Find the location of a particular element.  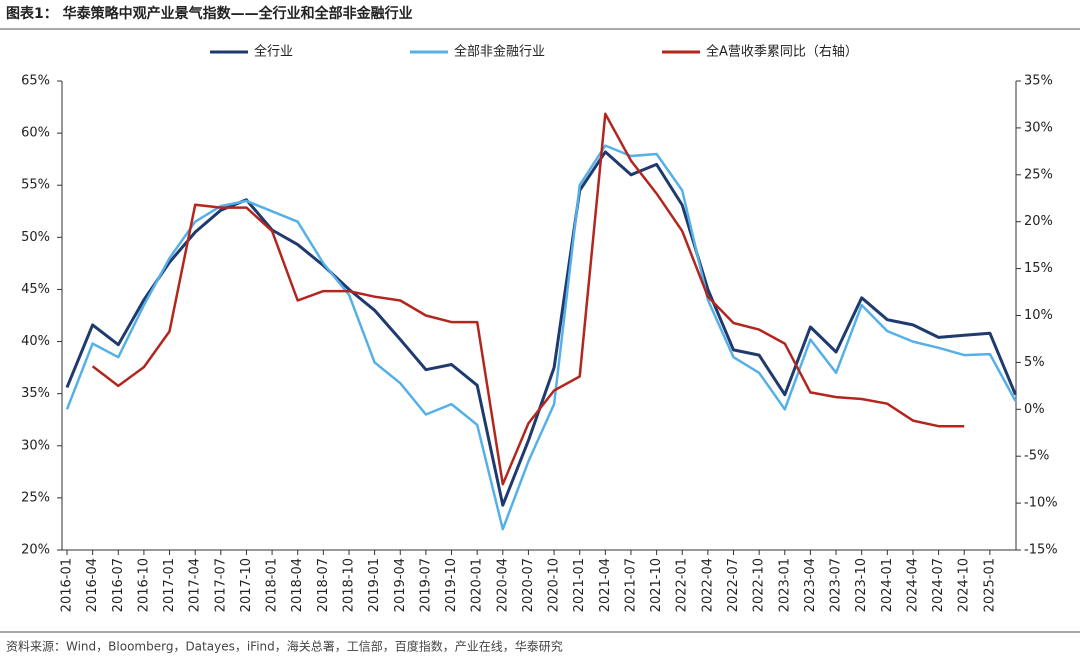

x-tick-label: 2016-04 is located at coordinates (92, 585).